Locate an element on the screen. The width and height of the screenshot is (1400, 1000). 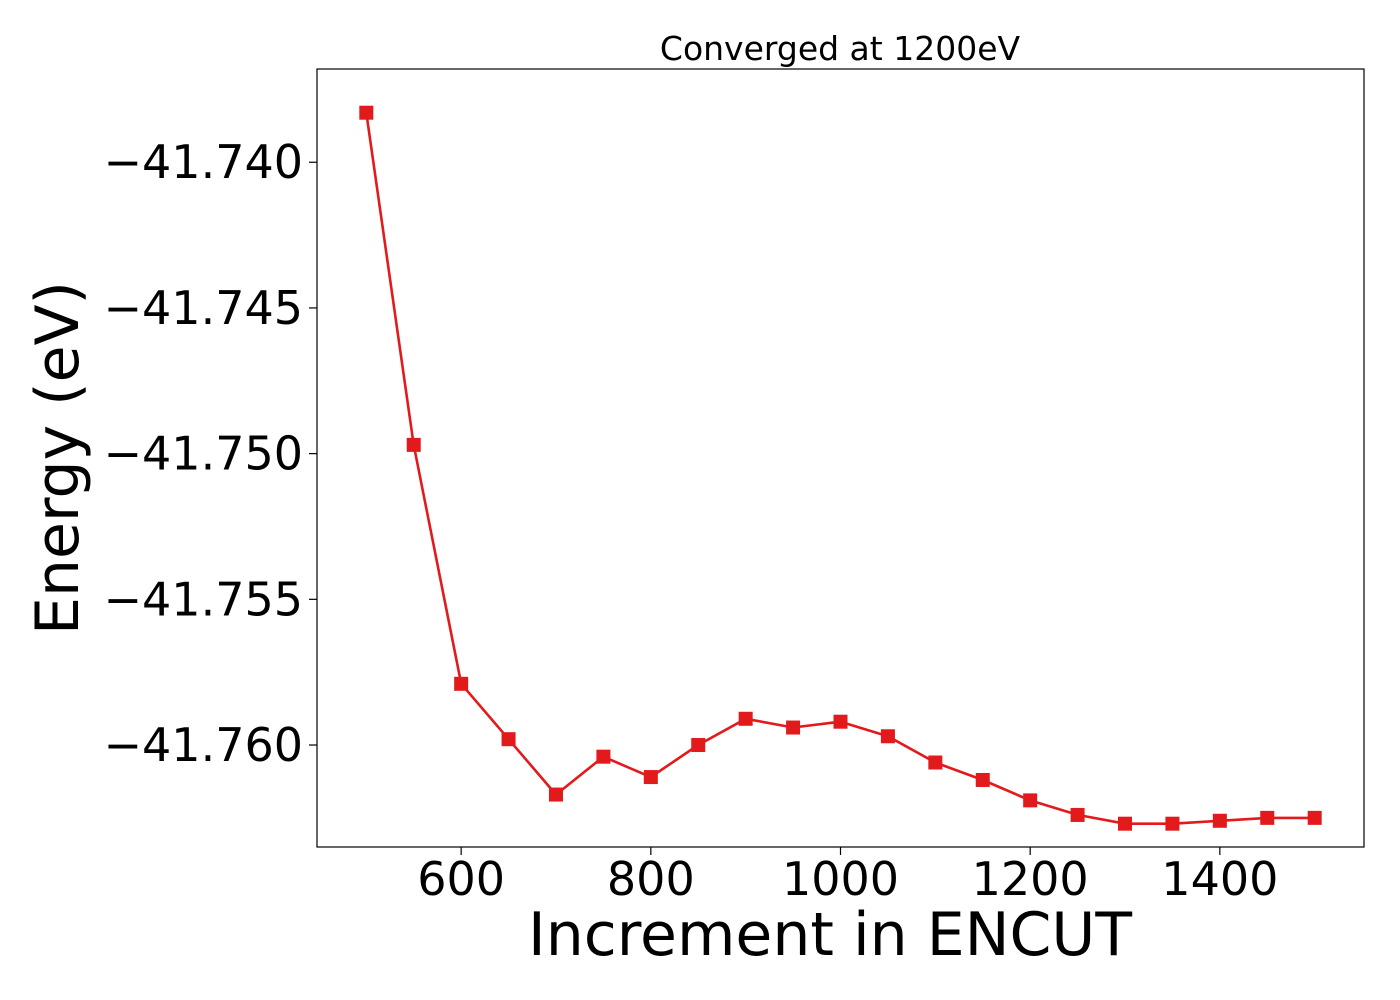
x-tick-label: 600 is located at coordinates (461, 879).